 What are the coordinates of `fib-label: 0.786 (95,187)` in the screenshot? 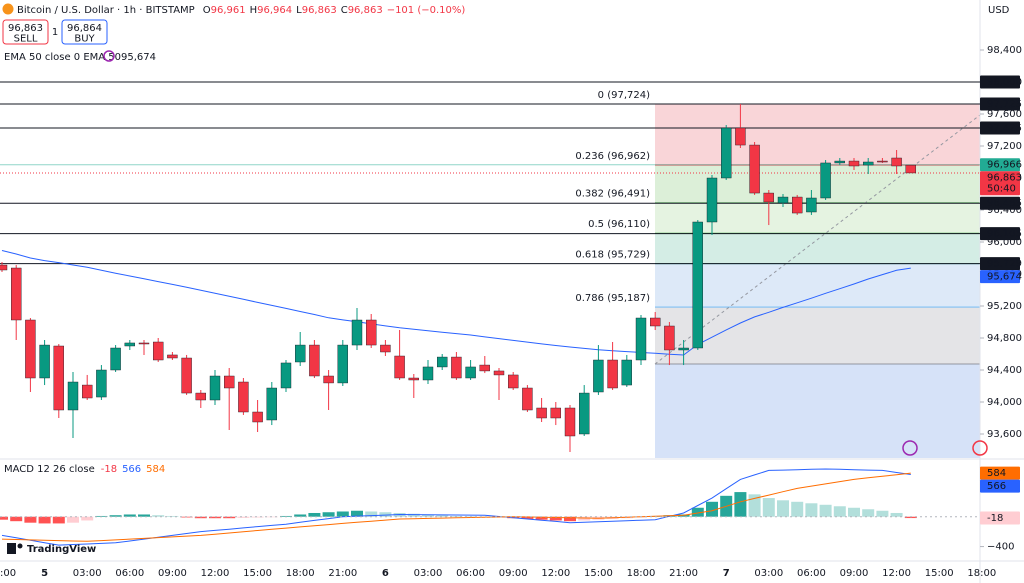 It's located at (612, 298).